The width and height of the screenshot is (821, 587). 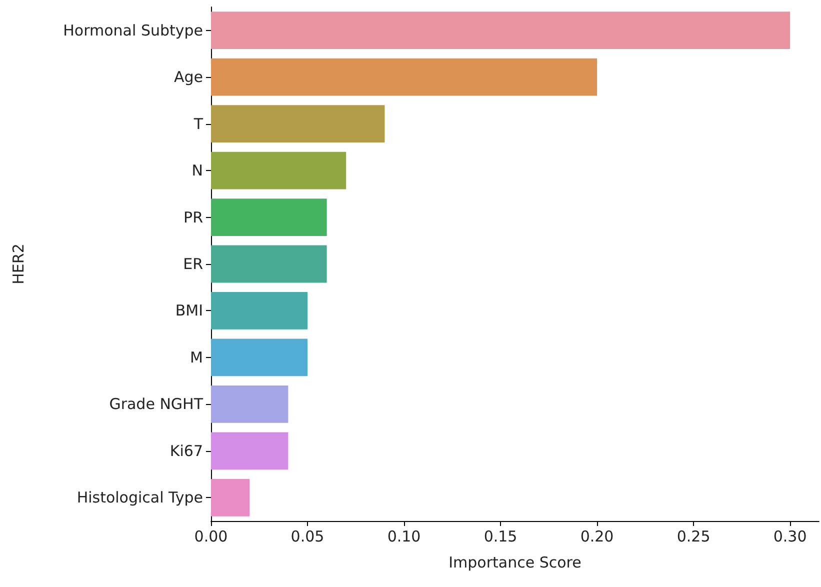 I want to click on y-tick-label: Ki67, so click(x=186, y=451).